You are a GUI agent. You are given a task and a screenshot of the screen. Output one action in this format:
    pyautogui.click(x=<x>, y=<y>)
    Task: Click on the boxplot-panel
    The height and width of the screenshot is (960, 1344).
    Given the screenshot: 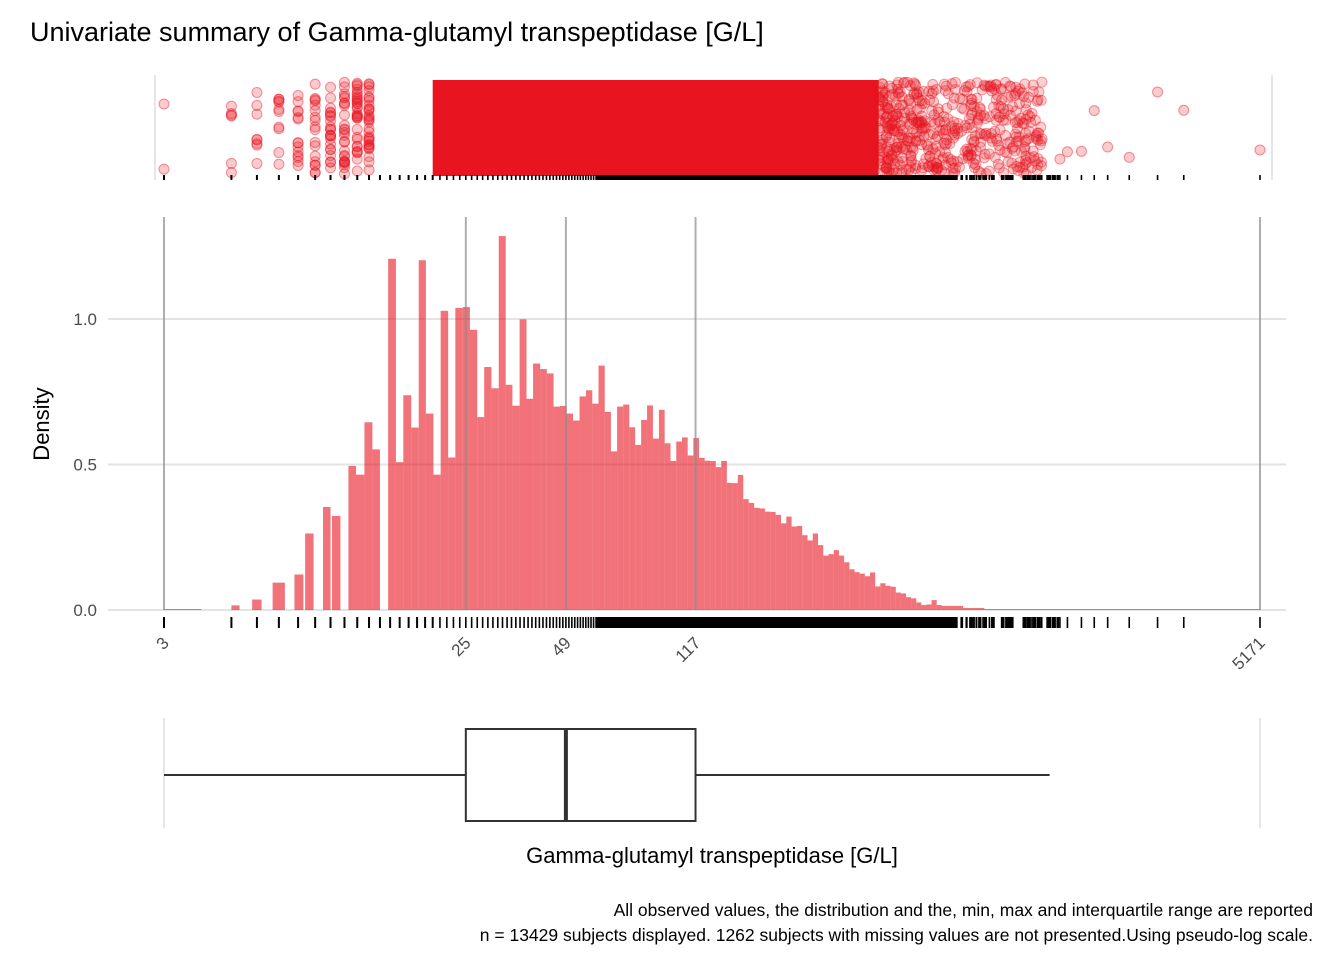 What is the action you would take?
    pyautogui.click(x=712, y=773)
    